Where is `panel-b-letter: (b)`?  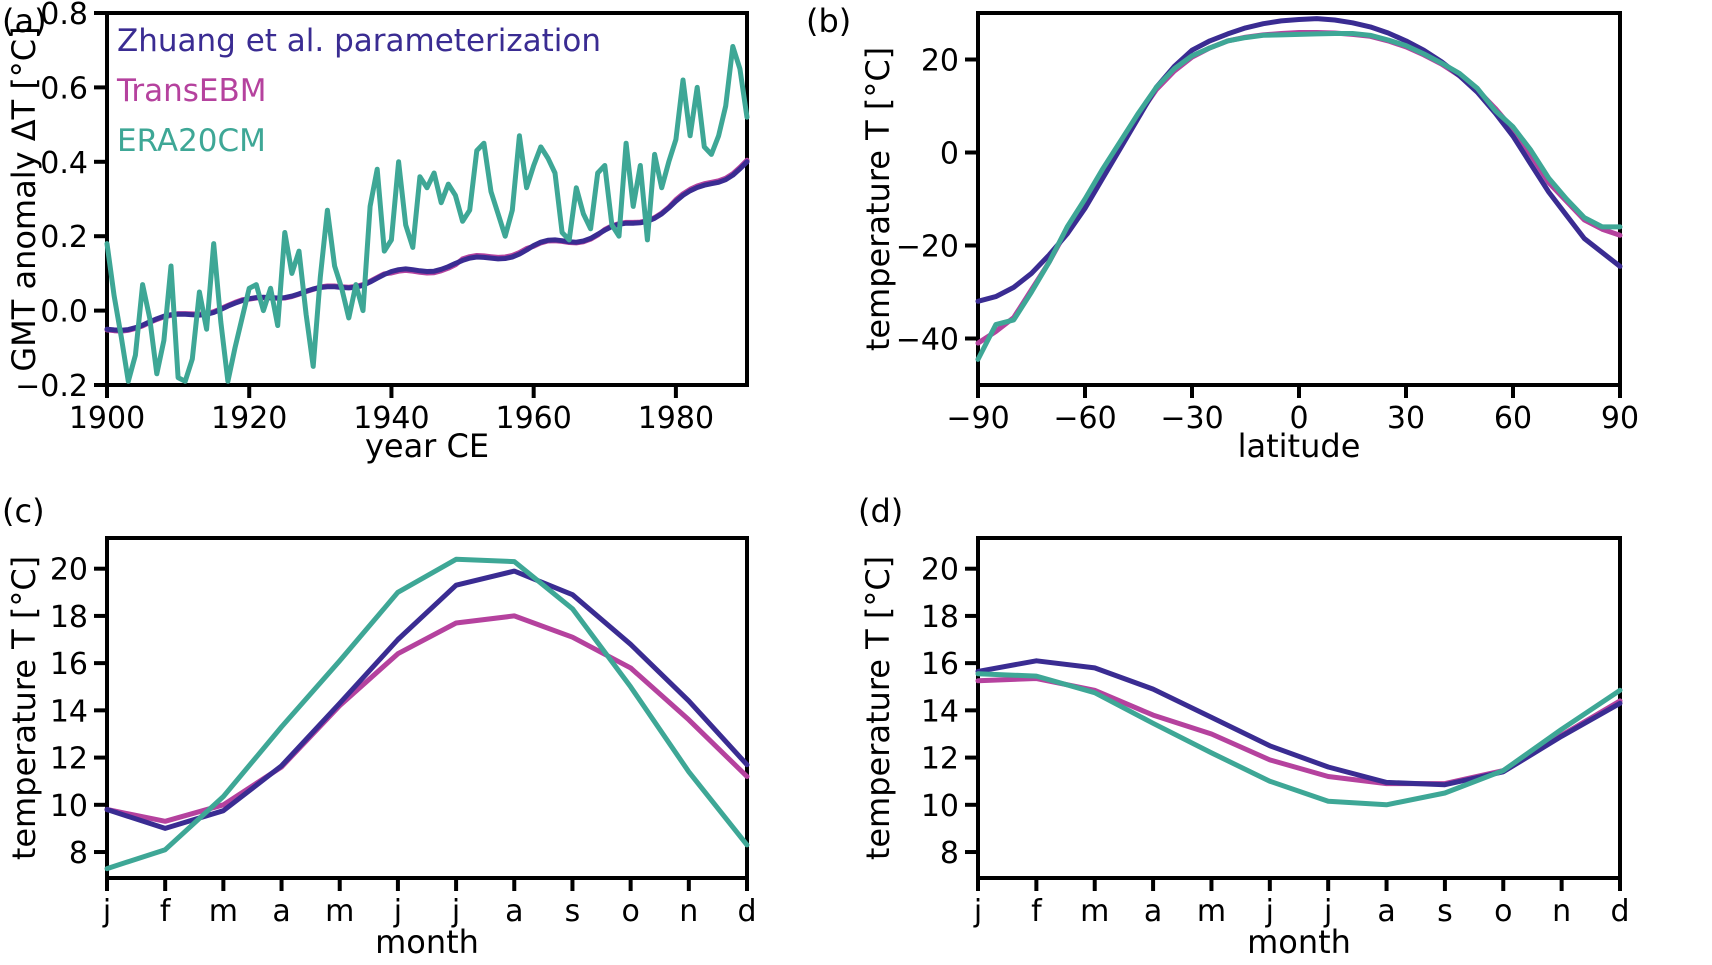 panel-b-letter: (b) is located at coordinates (829, 21).